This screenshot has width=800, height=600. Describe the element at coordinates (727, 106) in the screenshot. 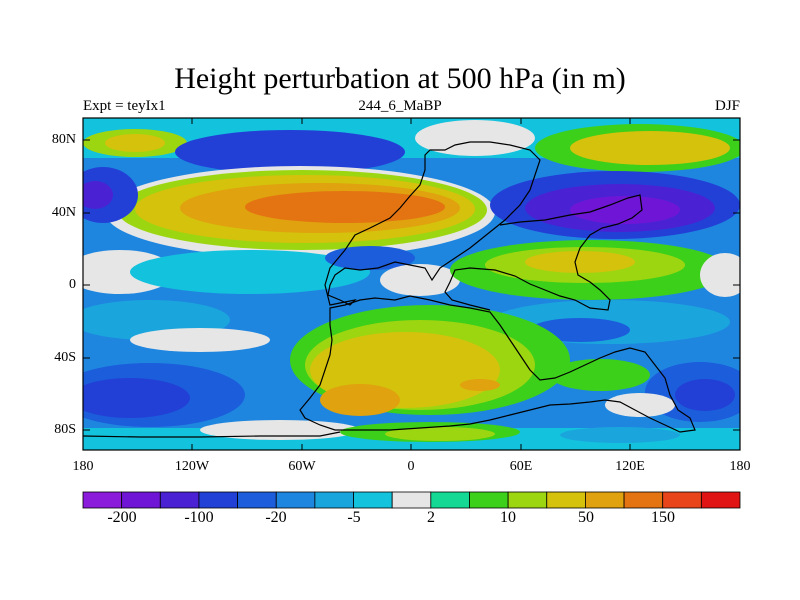

I see `season-label: DJF` at that location.